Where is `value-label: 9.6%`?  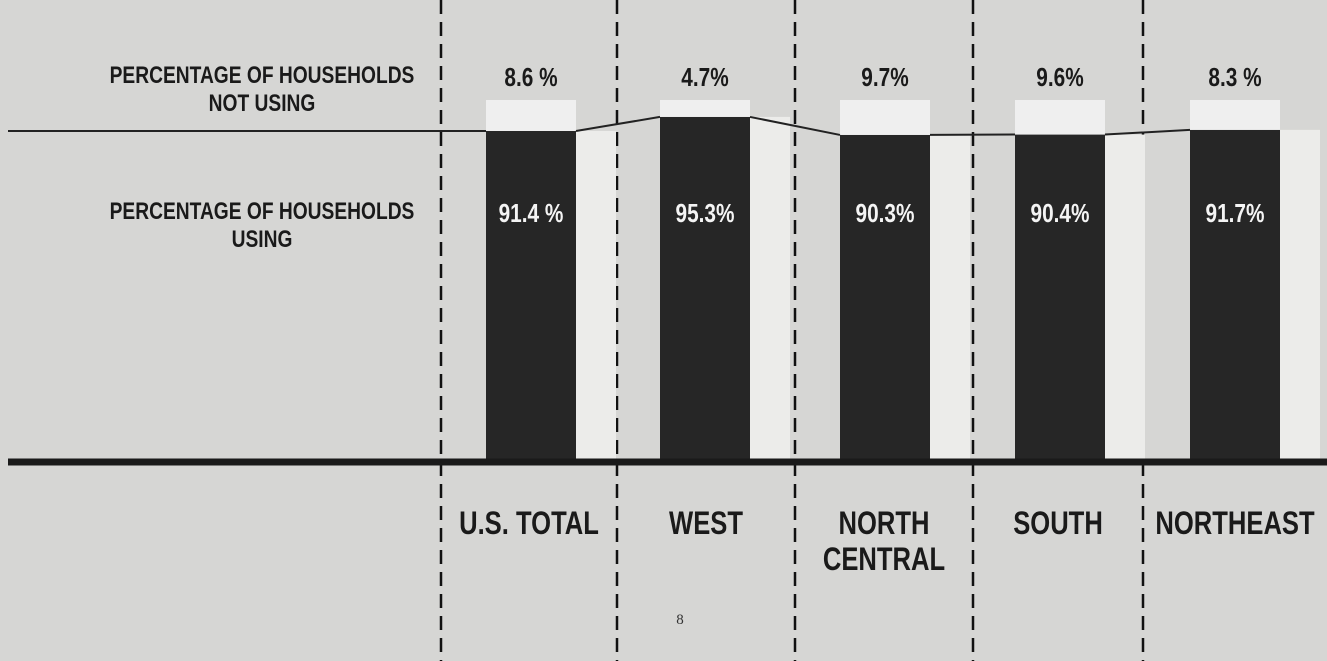
value-label: 9.6% is located at coordinates (1060, 77).